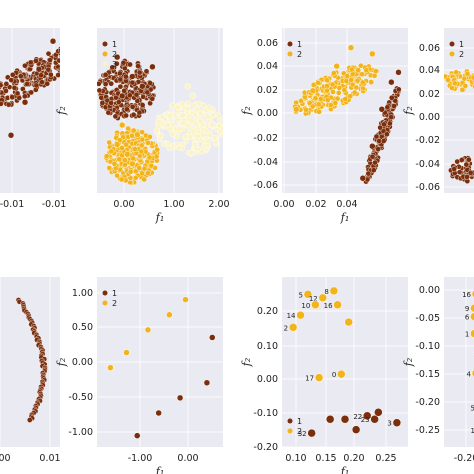 Image resolution: width=474 pixels, height=474 pixels. What do you see at coordinates (468, 362) in the screenshot?
I see `marks: 16 96 1 4 5 1` at bounding box center [468, 362].